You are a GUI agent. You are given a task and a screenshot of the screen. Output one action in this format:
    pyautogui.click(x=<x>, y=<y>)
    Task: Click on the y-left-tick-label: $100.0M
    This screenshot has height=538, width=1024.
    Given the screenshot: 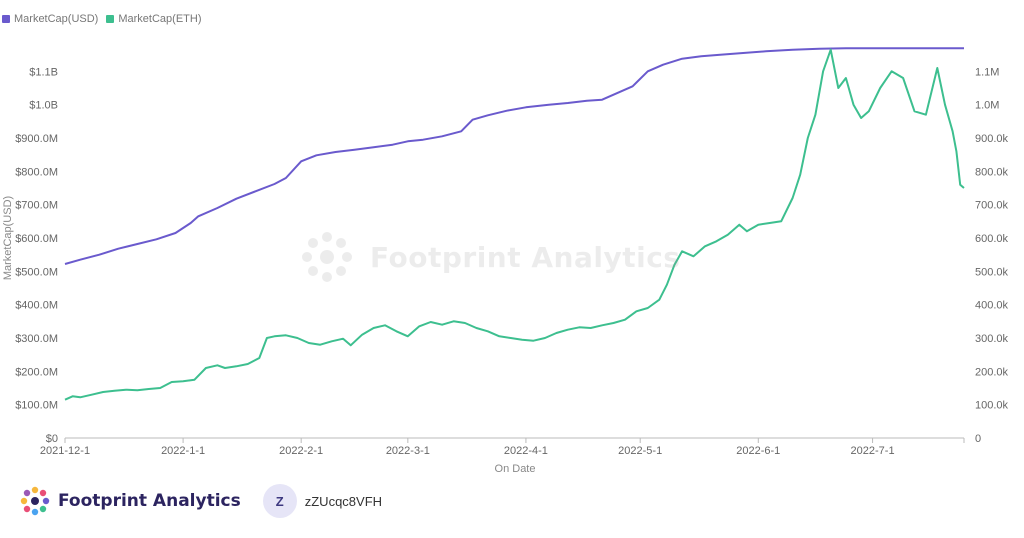 What is the action you would take?
    pyautogui.click(x=36, y=406)
    